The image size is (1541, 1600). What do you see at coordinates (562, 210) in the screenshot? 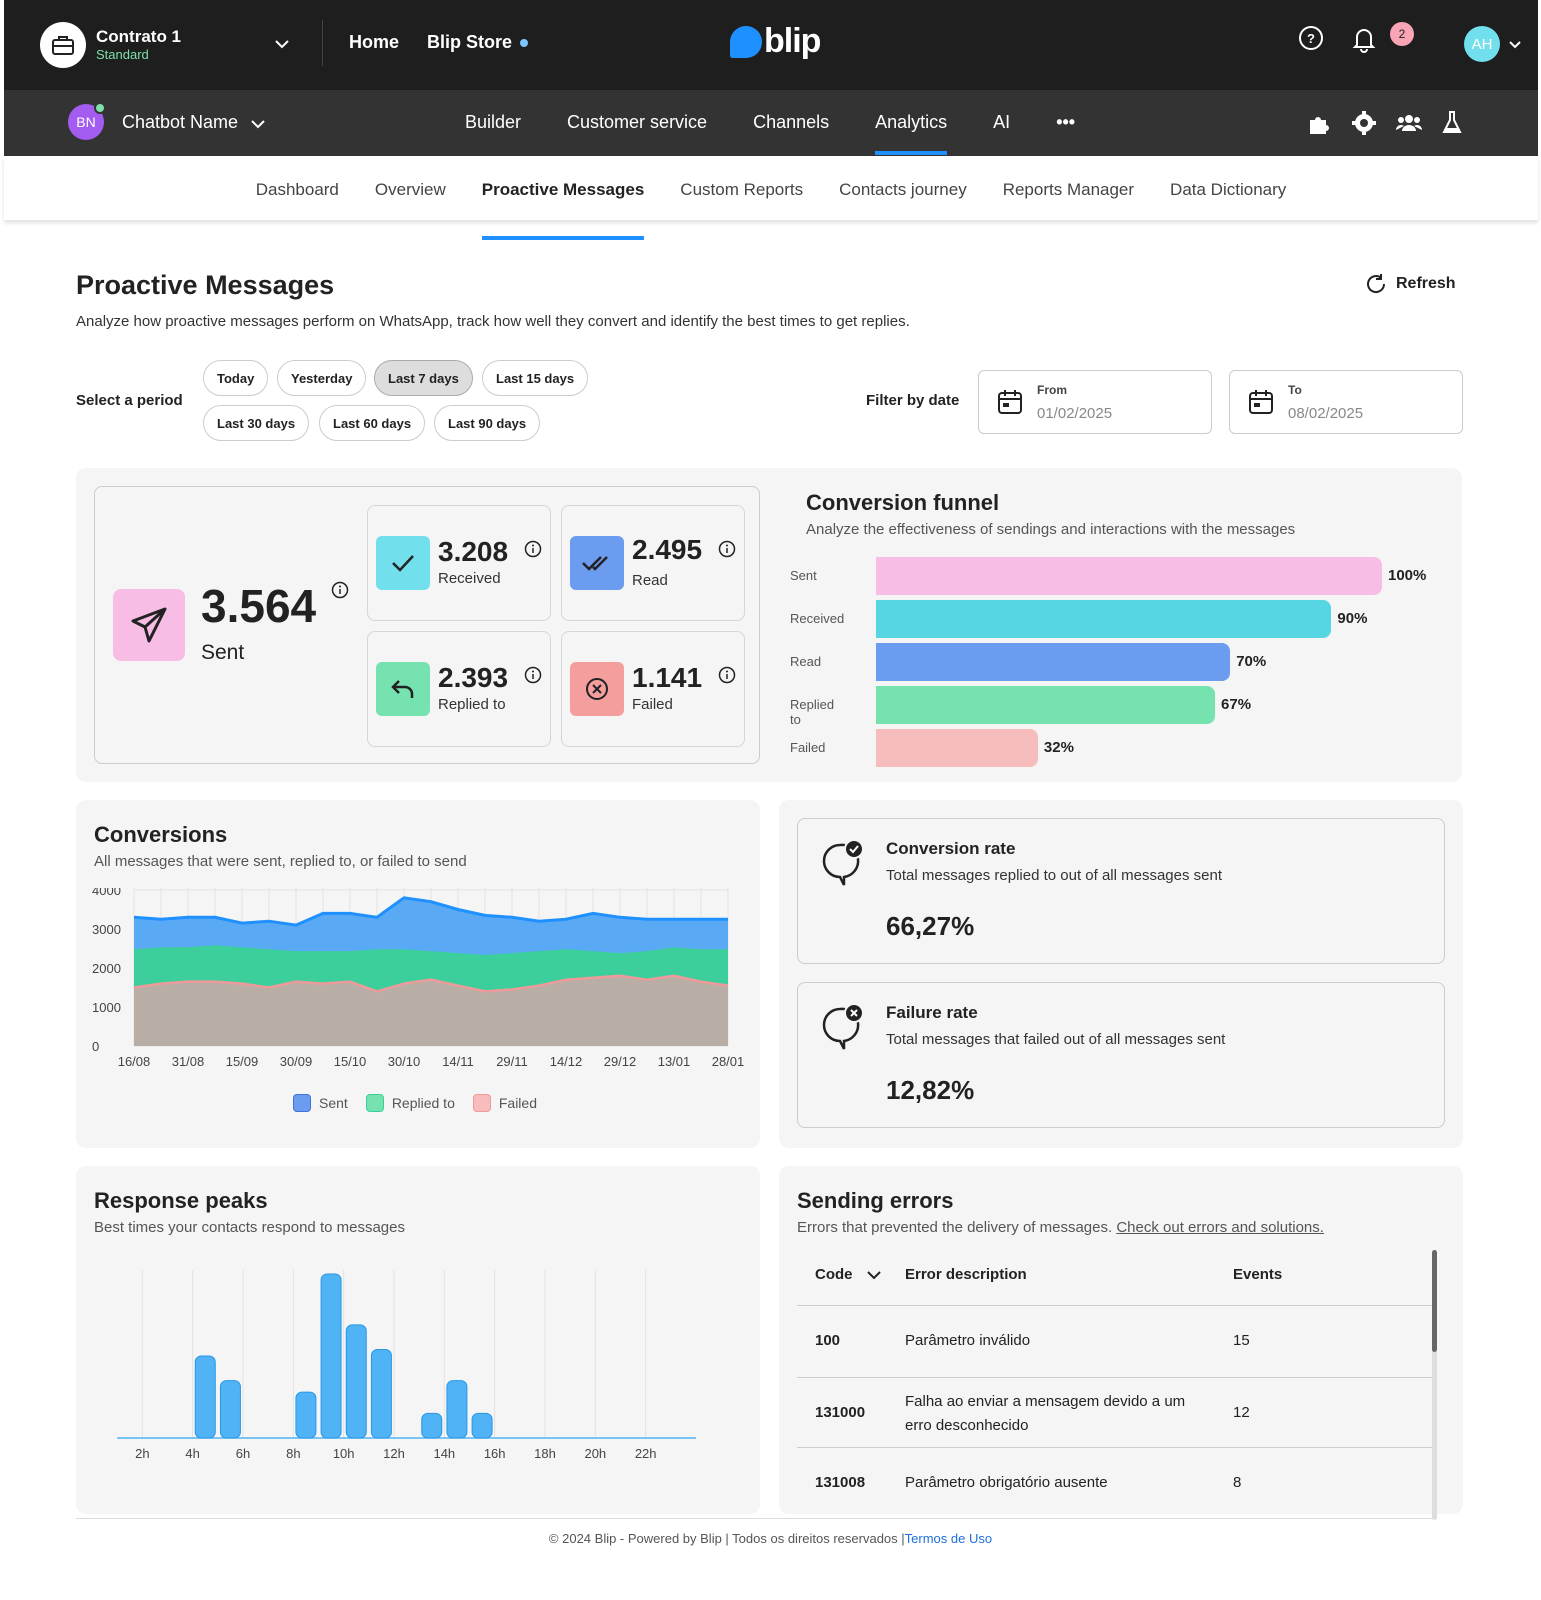
I see `tab-proactive-messages: Proactive Messages` at bounding box center [562, 210].